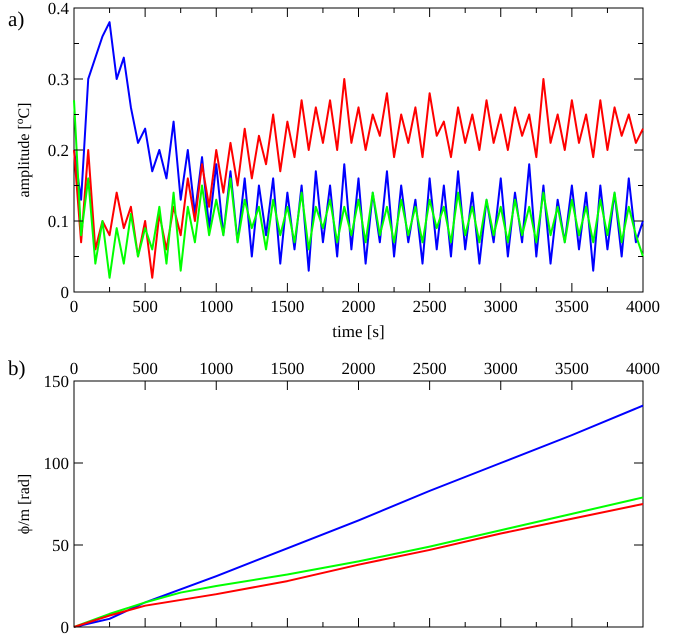 Image resolution: width=675 pixels, height=636 pixels. What do you see at coordinates (358, 331) in the screenshot?
I see `x-axis-title: time [s]` at bounding box center [358, 331].